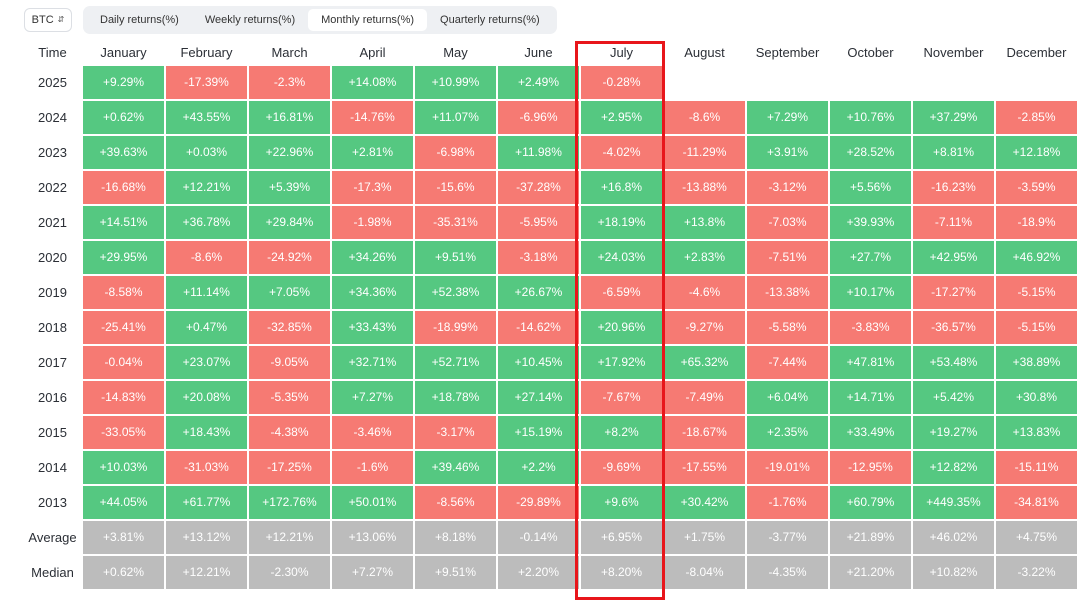  Describe the element at coordinates (206, 397) in the screenshot. I see `return-value: +20.08%` at that location.